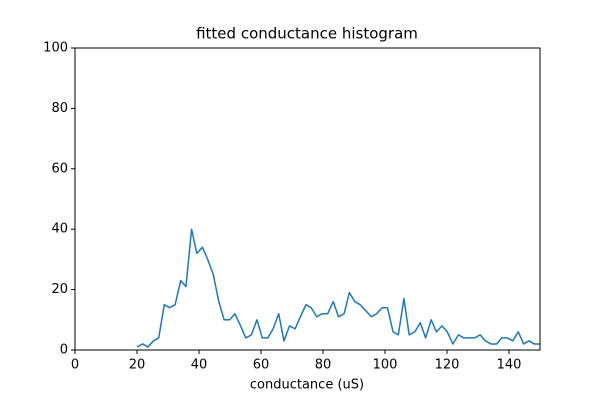 The image size is (600, 400). Describe the element at coordinates (64, 350) in the screenshot. I see `y-tick-label: 0` at that location.